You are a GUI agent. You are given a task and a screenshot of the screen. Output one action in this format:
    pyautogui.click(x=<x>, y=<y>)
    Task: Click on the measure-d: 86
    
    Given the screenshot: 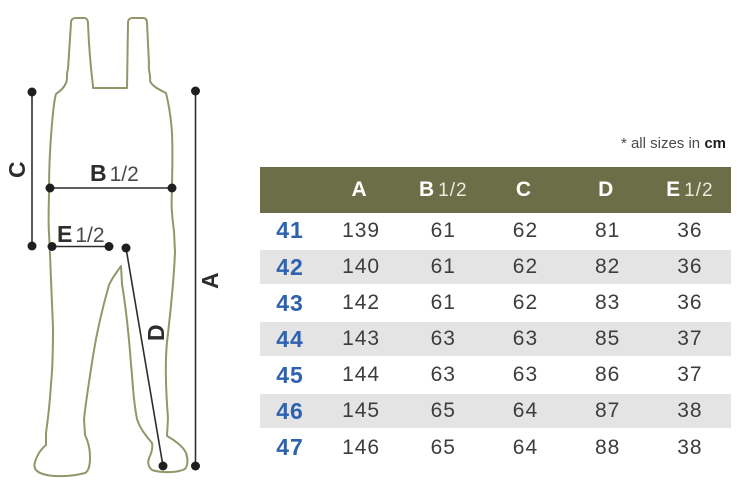 What is the action you would take?
    pyautogui.click(x=607, y=374)
    